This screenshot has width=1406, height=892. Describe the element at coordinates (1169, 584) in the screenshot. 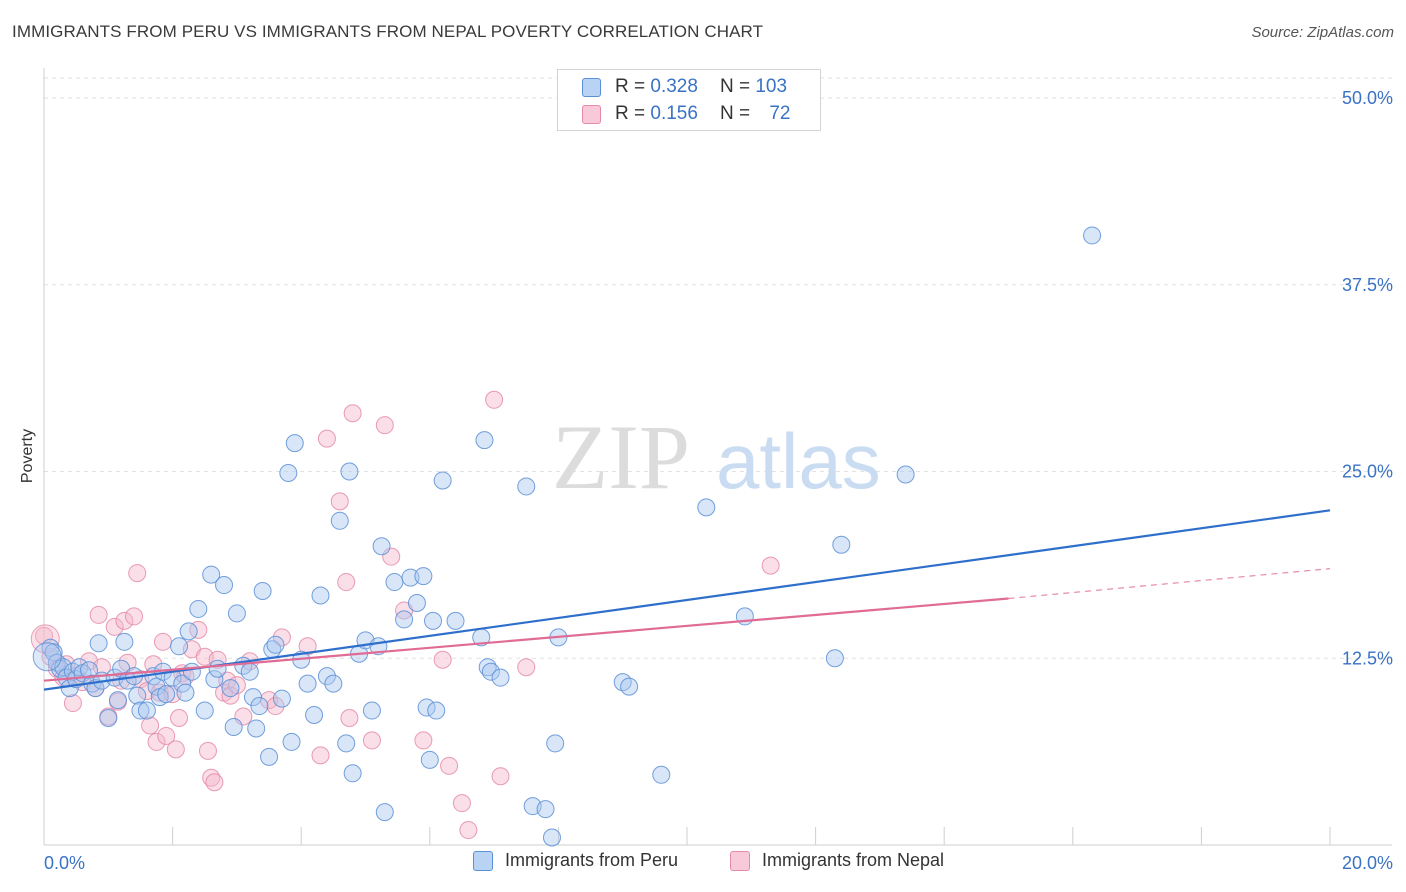

I see `nepal-trend-extension` at that location.